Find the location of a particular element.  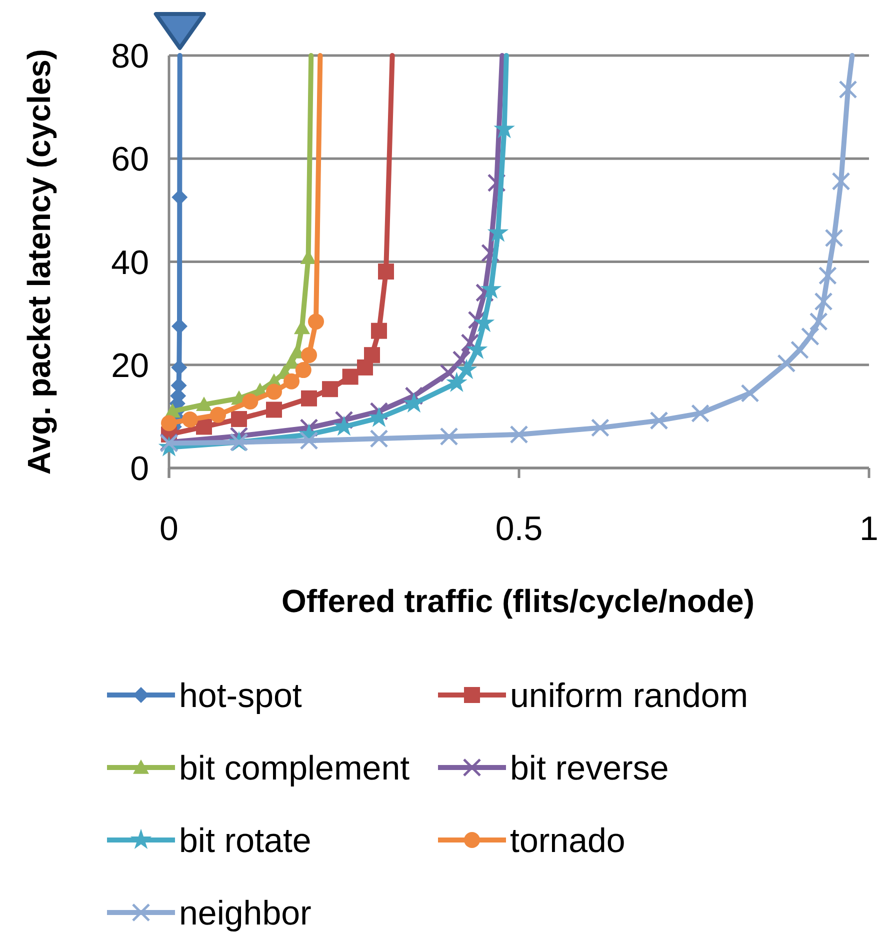

legend-label: hot-spot is located at coordinates (240, 696).